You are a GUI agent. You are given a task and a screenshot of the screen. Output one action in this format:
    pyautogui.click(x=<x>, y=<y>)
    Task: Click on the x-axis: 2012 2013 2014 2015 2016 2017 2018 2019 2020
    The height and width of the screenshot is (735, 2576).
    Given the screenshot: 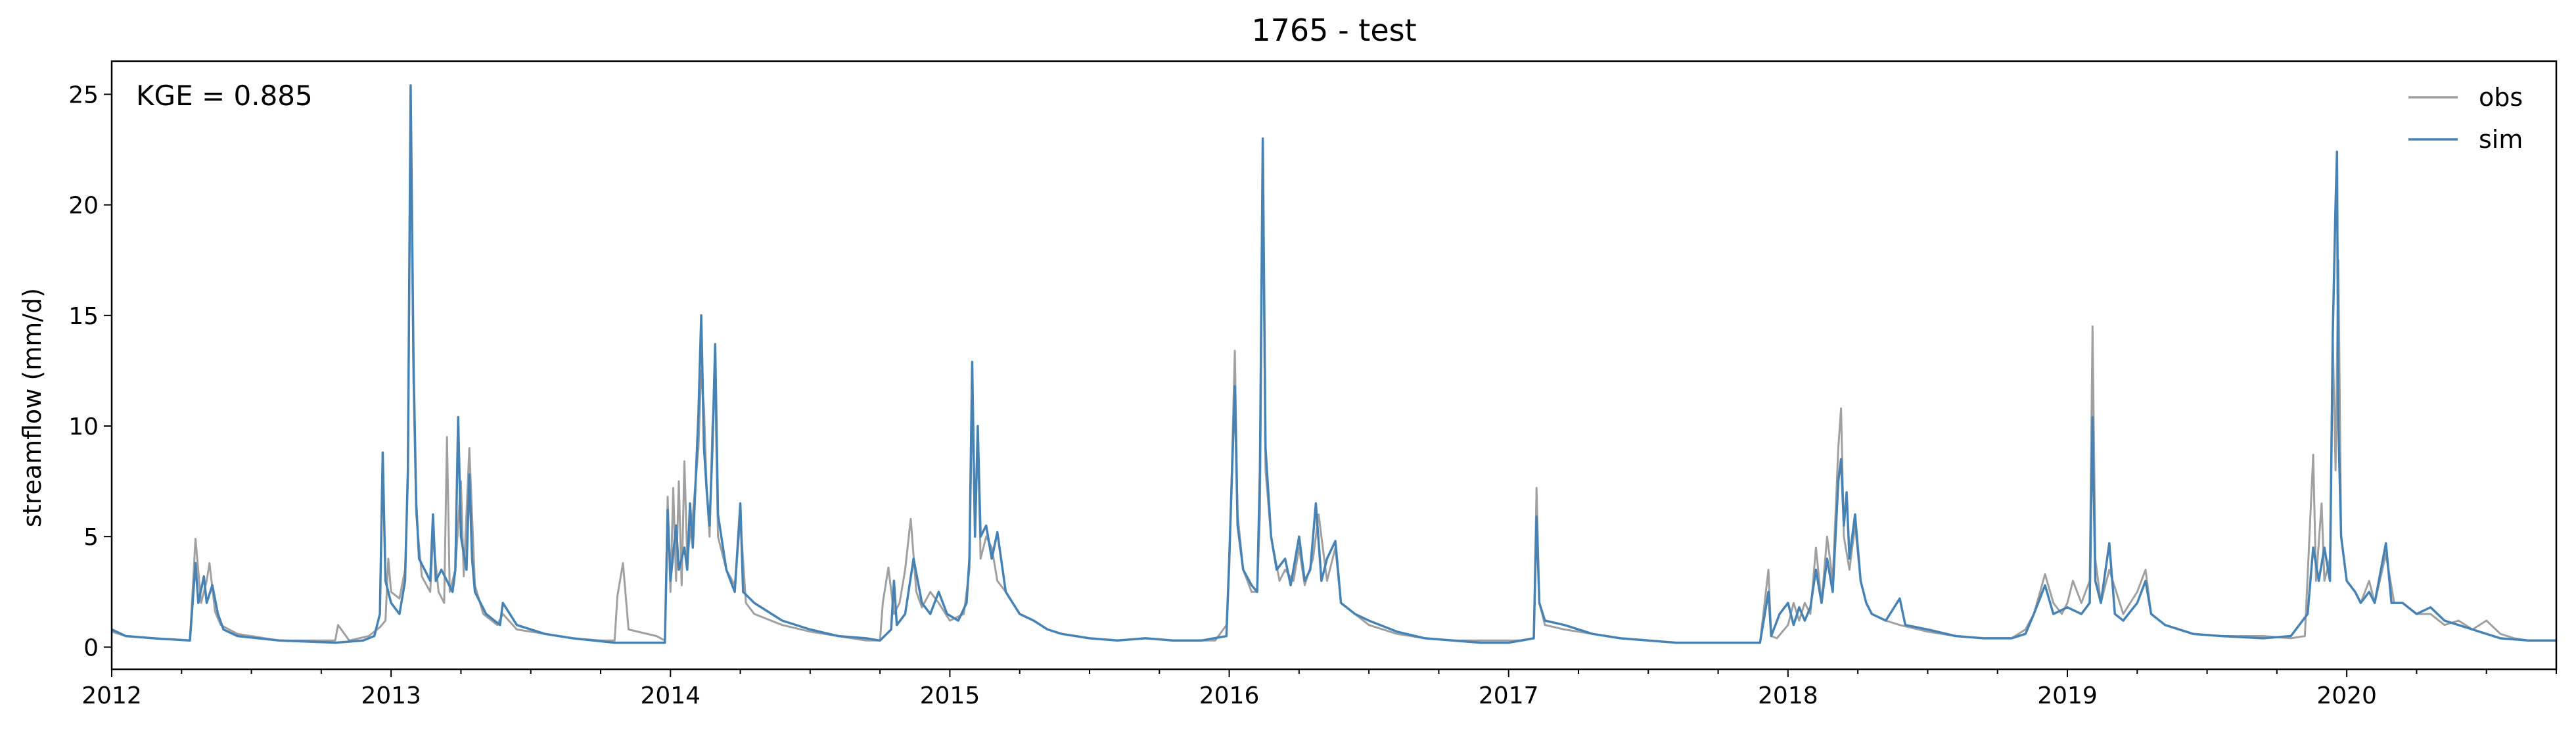 What is the action you would take?
    pyautogui.click(x=1319, y=689)
    